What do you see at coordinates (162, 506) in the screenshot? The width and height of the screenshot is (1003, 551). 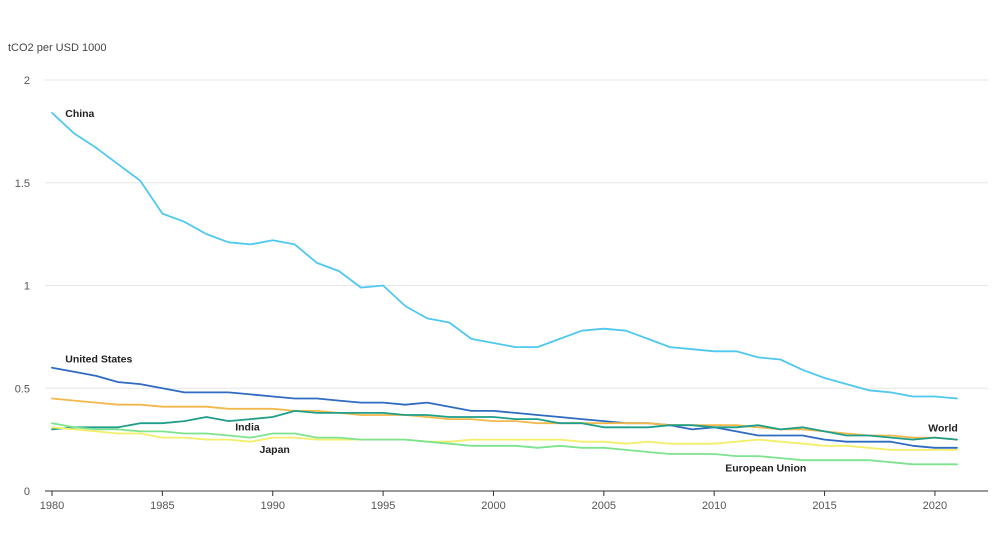 I see `x-tick-label: 1985` at bounding box center [162, 506].